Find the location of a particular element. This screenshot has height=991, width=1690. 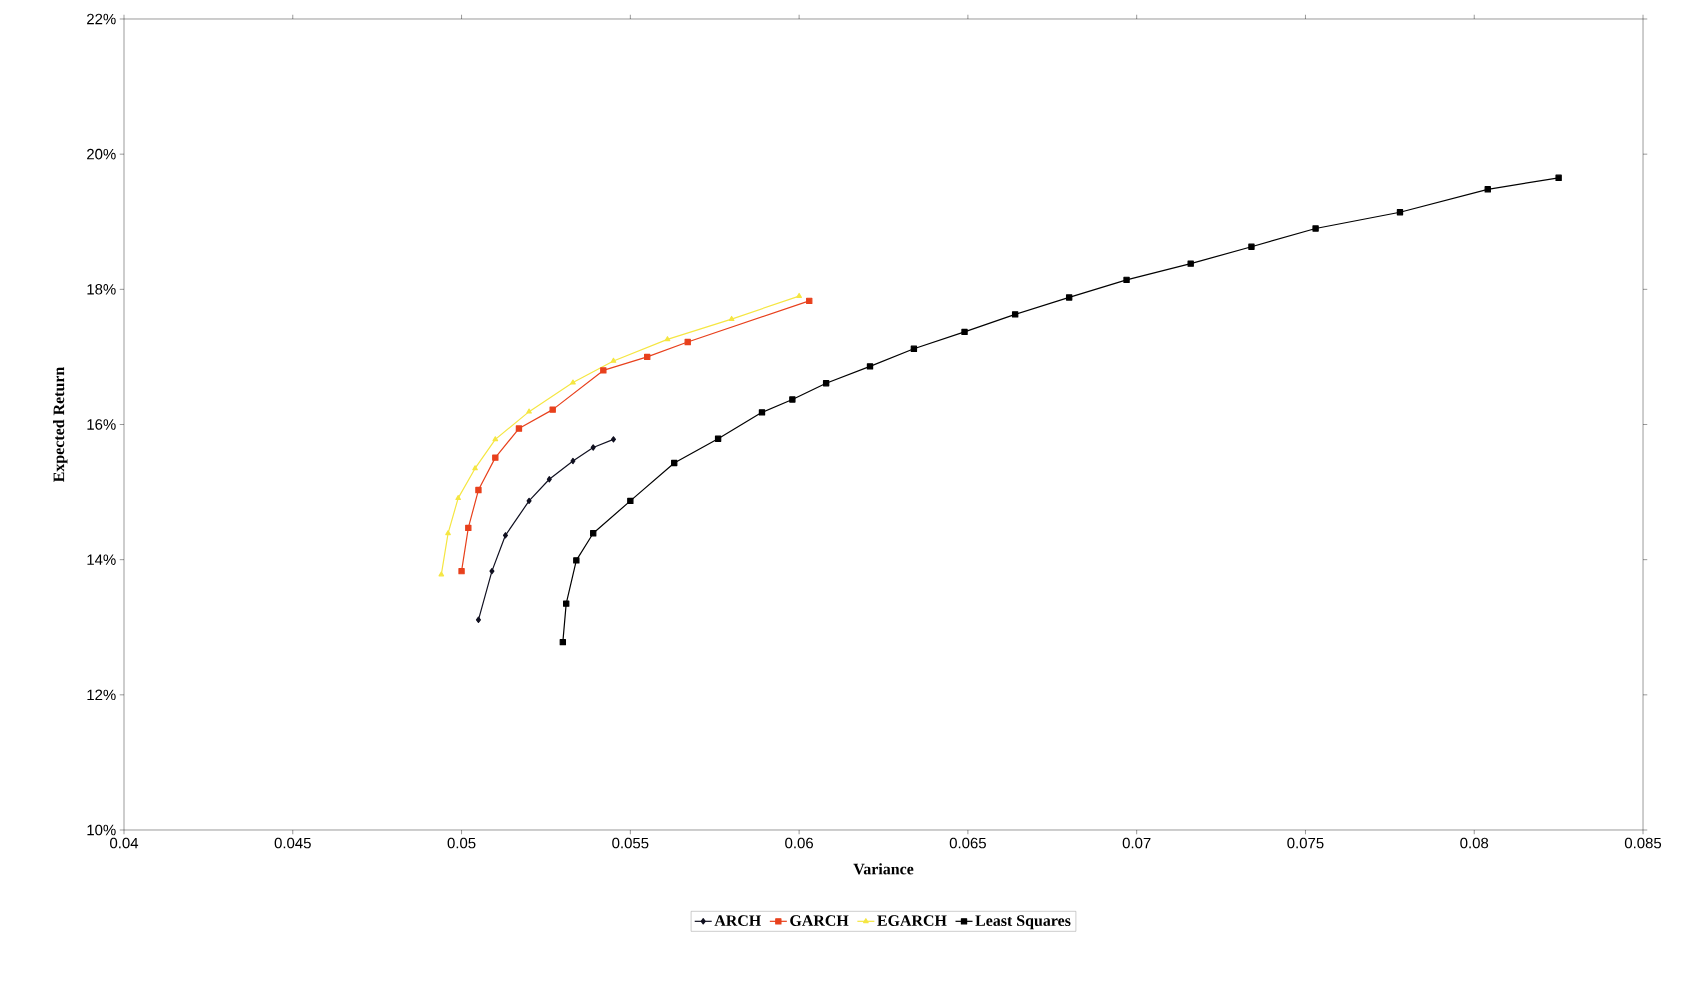

y-axis-title: Expected Return is located at coordinates (60, 424).